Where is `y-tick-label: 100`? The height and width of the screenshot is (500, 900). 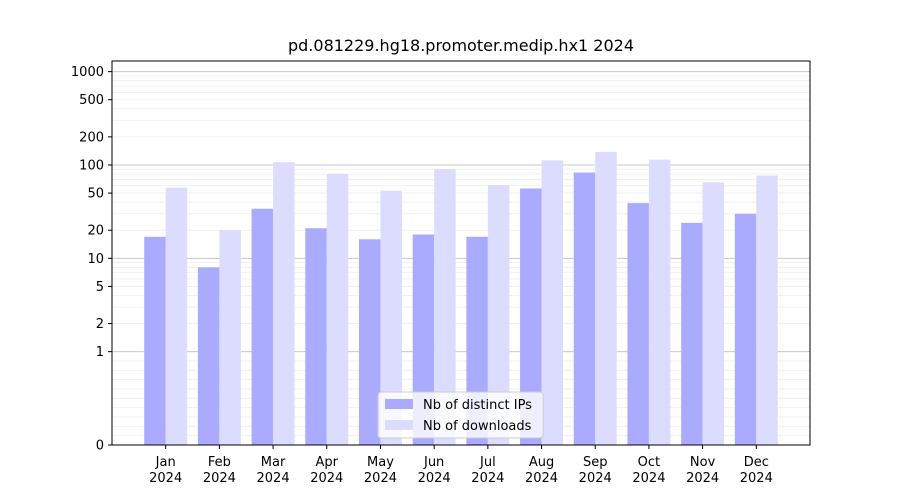
y-tick-label: 100 is located at coordinates (91, 165).